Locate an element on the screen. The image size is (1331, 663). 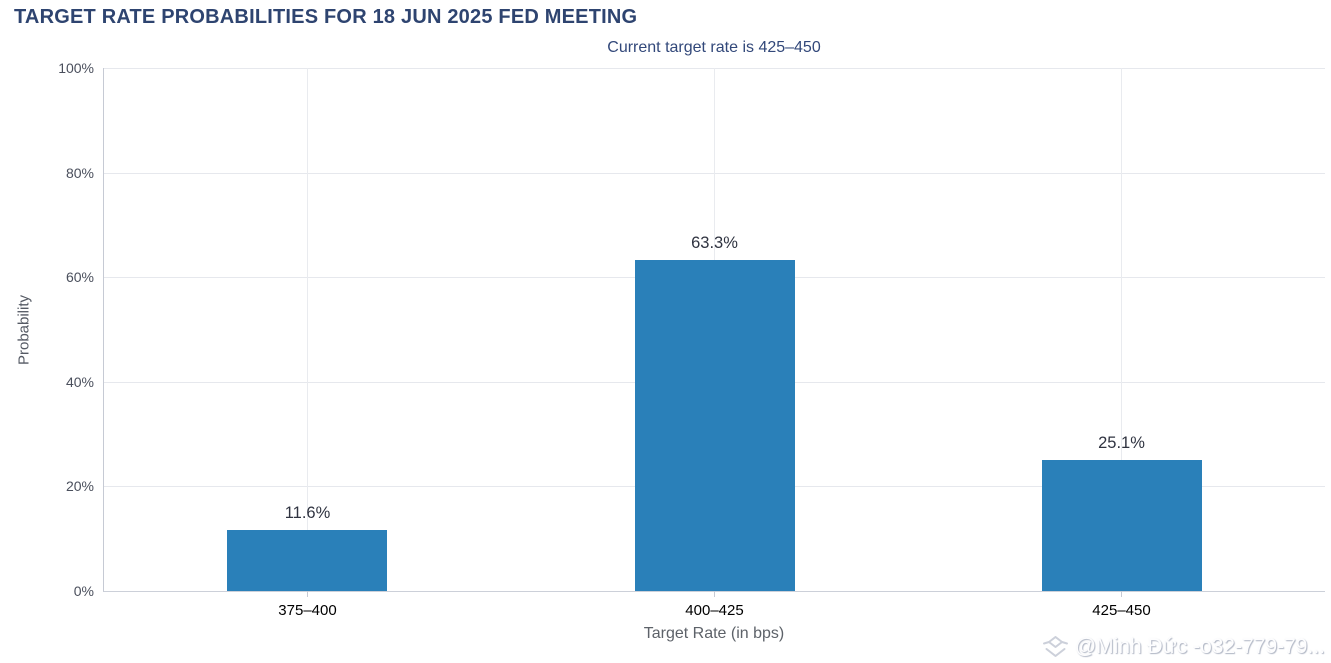
x-tick-label: 375–400 is located at coordinates (307, 610).